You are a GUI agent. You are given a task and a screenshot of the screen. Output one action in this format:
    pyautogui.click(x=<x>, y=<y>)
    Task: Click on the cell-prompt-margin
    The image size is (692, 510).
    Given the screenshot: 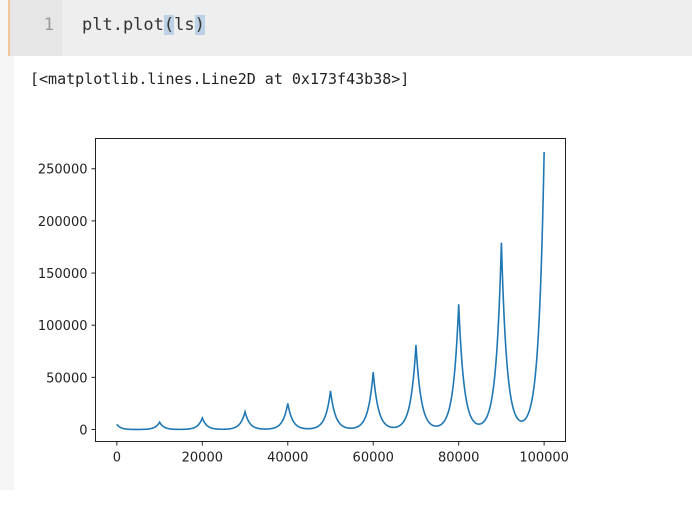 What is the action you would take?
    pyautogui.click(x=7, y=245)
    